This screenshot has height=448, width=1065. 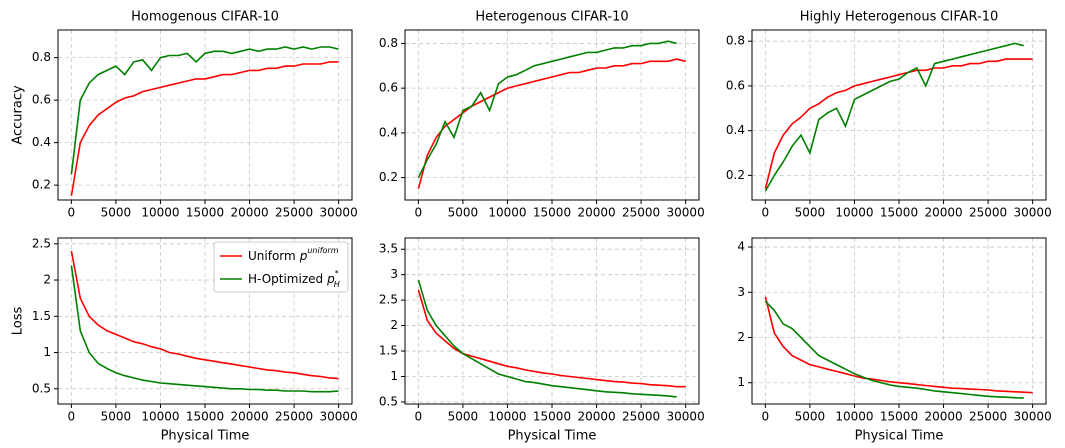 What do you see at coordinates (41, 388) in the screenshot?
I see `y-tick-label: 0.5` at bounding box center [41, 388].